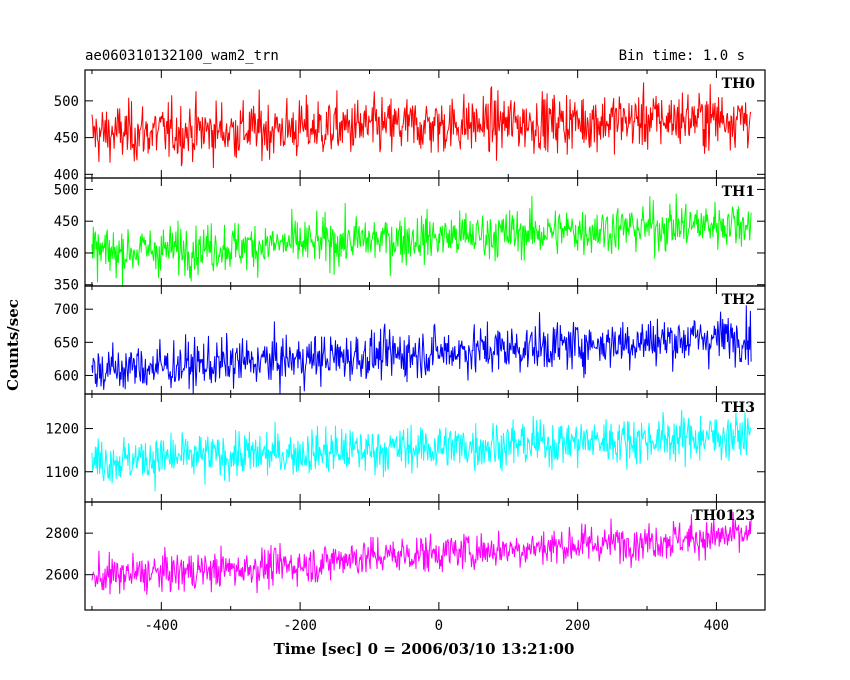 This screenshot has height=680, width=850. What do you see at coordinates (66, 376) in the screenshot?
I see `y-tick-label: 600` at bounding box center [66, 376].